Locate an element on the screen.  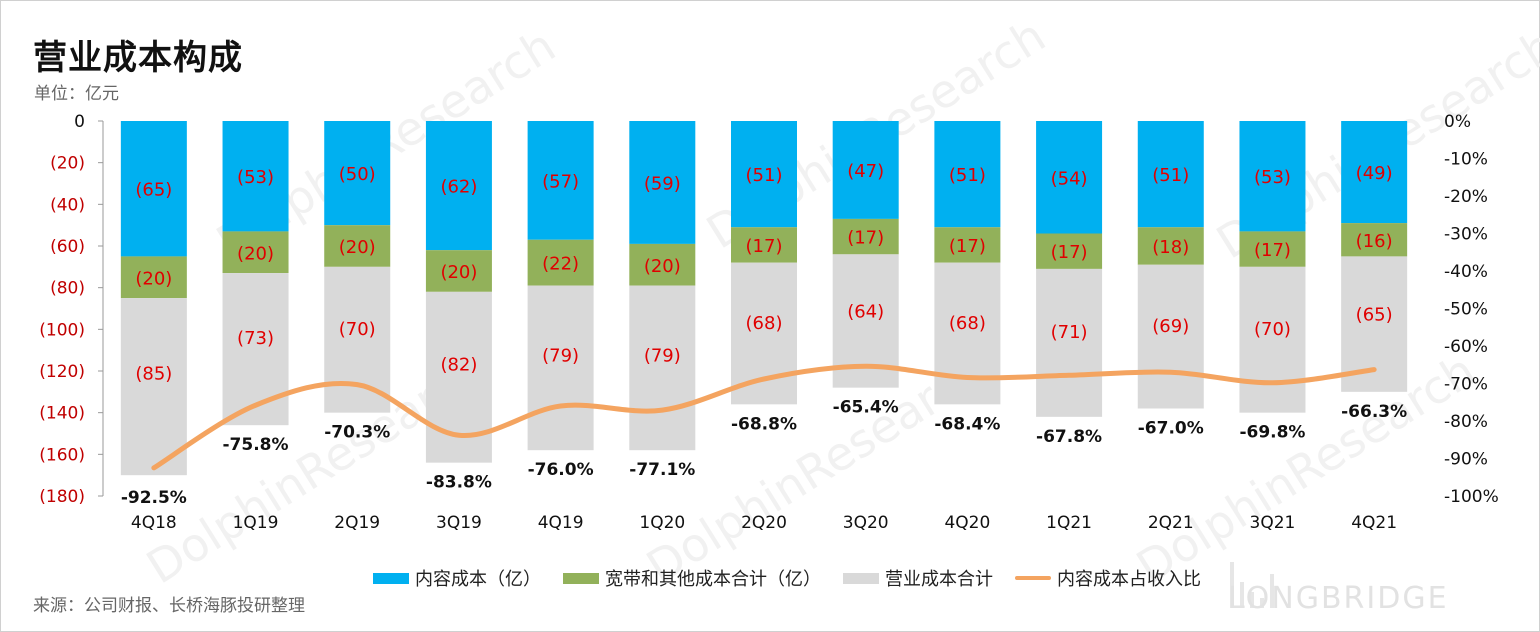
bar-content-cost-label: (59) is located at coordinates (662, 183).